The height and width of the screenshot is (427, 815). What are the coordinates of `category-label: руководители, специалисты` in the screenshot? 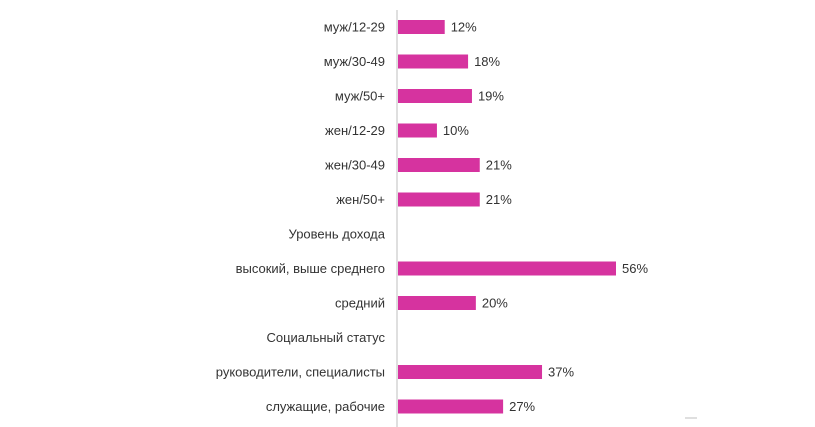 It's located at (300, 372).